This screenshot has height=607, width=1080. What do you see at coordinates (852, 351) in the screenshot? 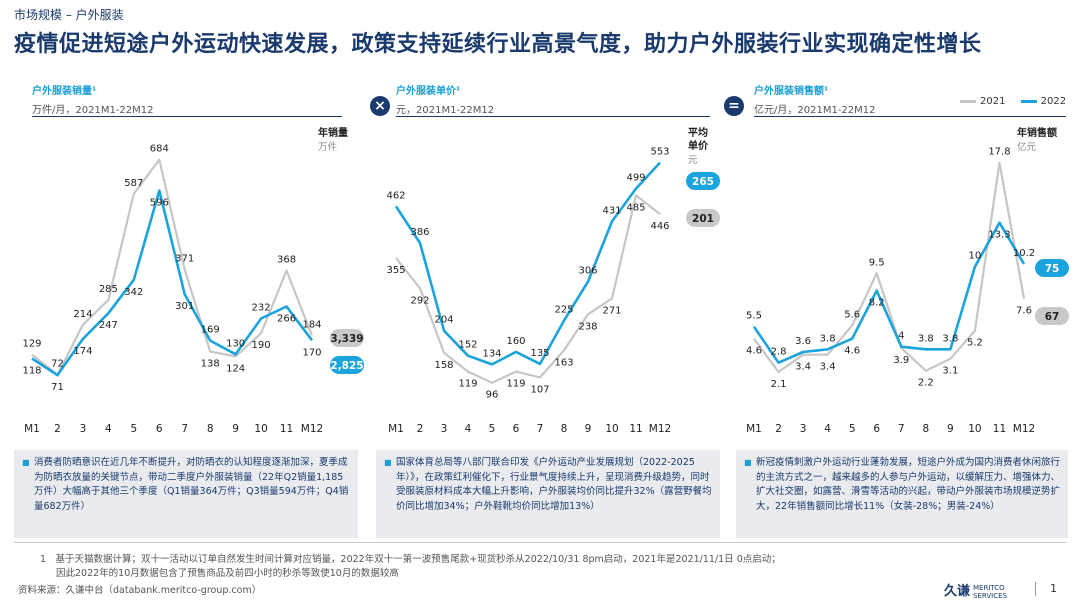
I see `data-label-2022: 4.6` at bounding box center [852, 351].